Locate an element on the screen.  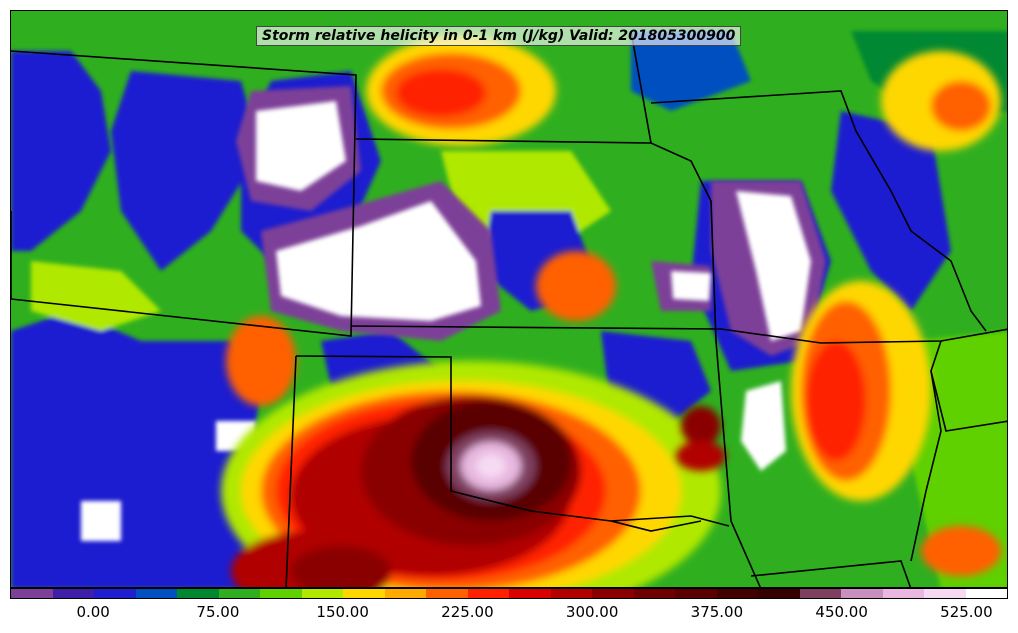
colorbar-tick-label: 525.00 is located at coordinates (966, 612).